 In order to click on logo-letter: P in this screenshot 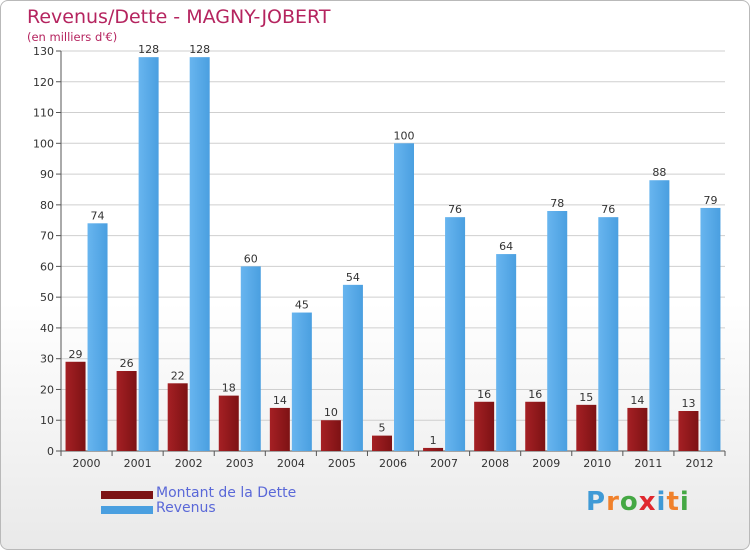, I will do `click(596, 502)`.